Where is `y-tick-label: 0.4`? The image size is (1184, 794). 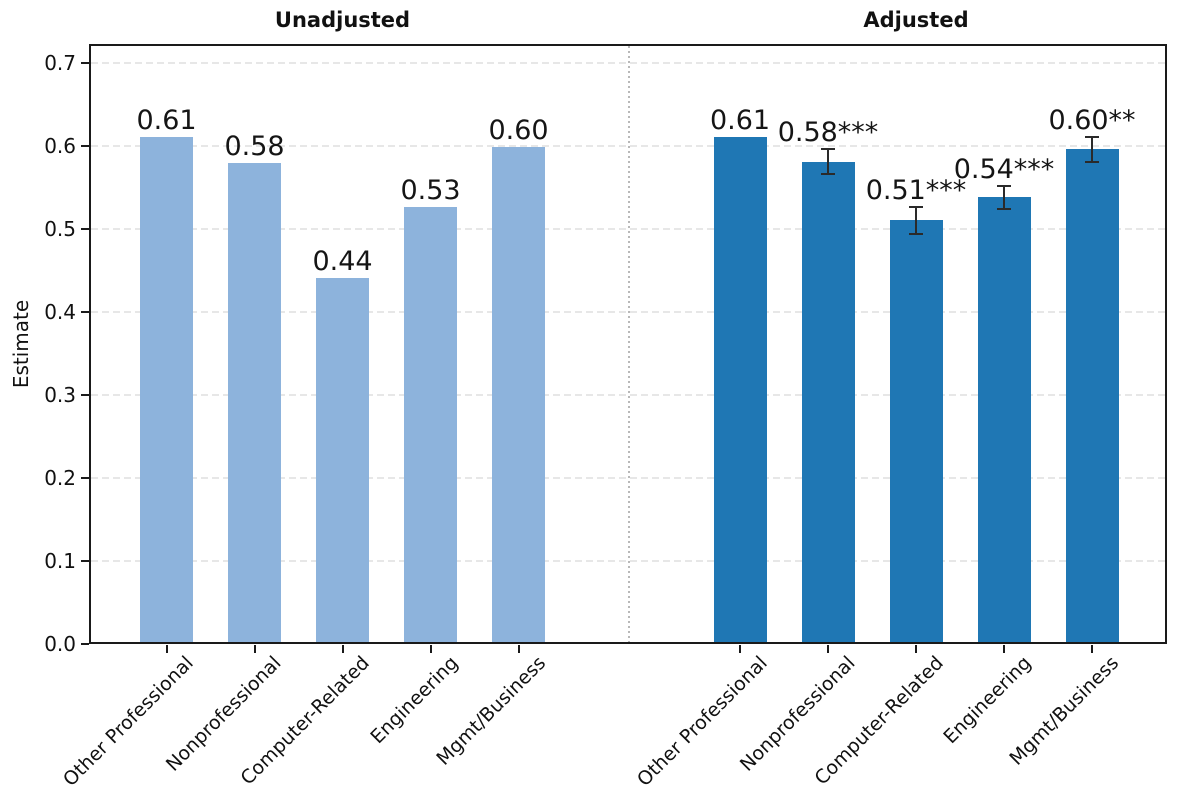 y-tick-label: 0.4 is located at coordinates (60, 311).